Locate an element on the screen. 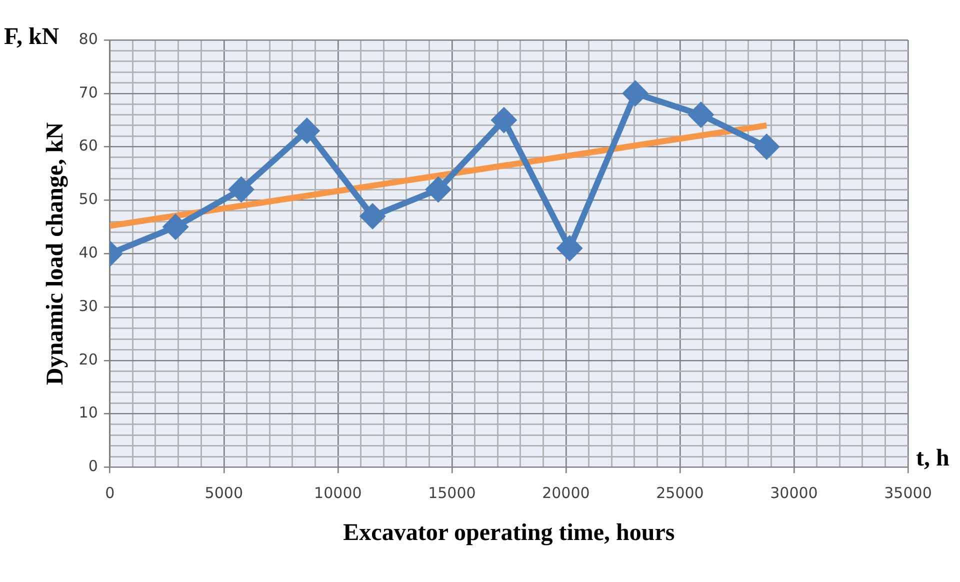 The width and height of the screenshot is (960, 582). text: F, kN is located at coordinates (32, 37).